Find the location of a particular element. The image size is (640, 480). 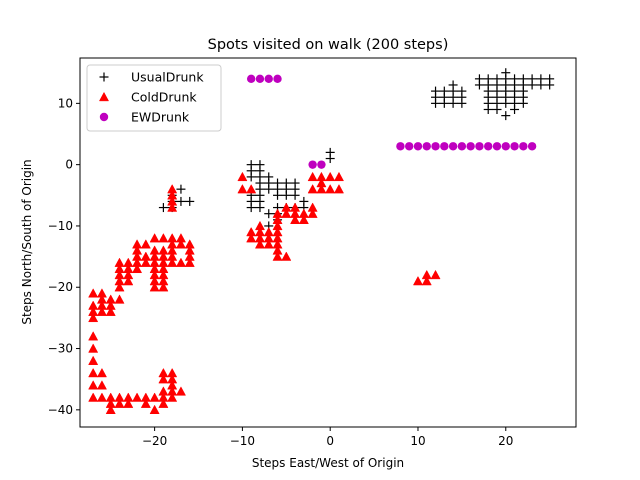

legend-marker-ColdDrunk is located at coordinates (104, 96).